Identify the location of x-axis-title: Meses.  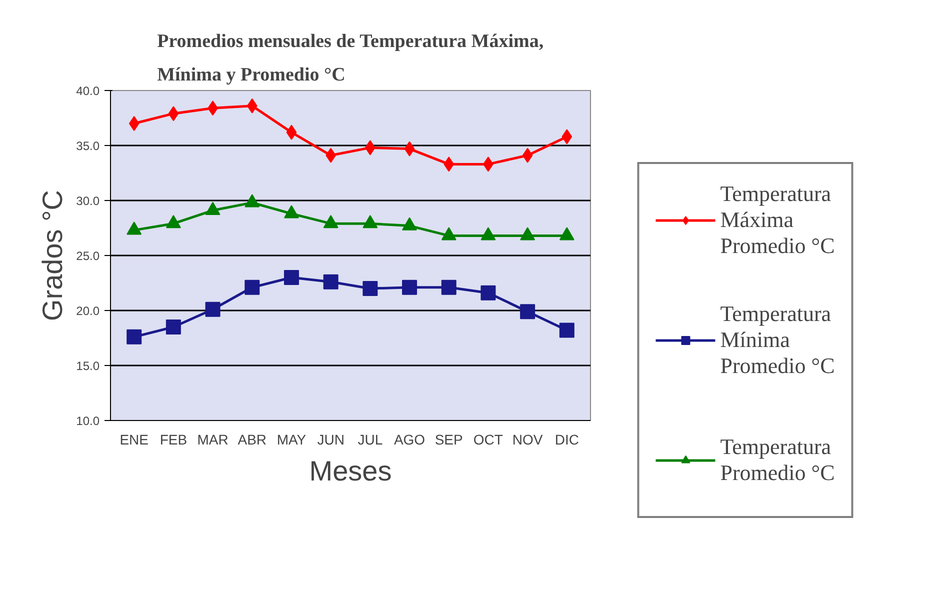
(350, 471).